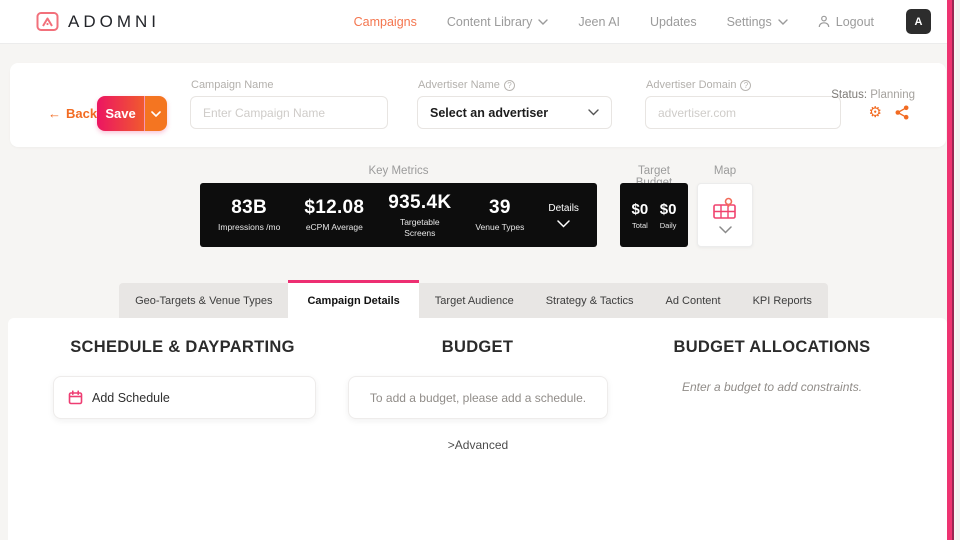 The height and width of the screenshot is (540, 960). Describe the element at coordinates (875, 112) in the screenshot. I see `gear-icon: ⚙` at that location.